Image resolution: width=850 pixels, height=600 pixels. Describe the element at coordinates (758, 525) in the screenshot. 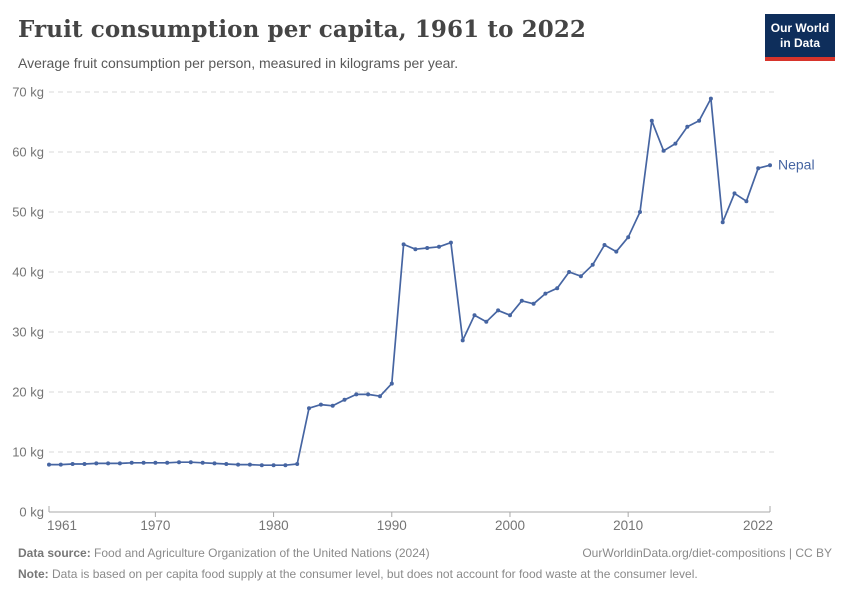

I see `x-tick-label: 2022` at that location.